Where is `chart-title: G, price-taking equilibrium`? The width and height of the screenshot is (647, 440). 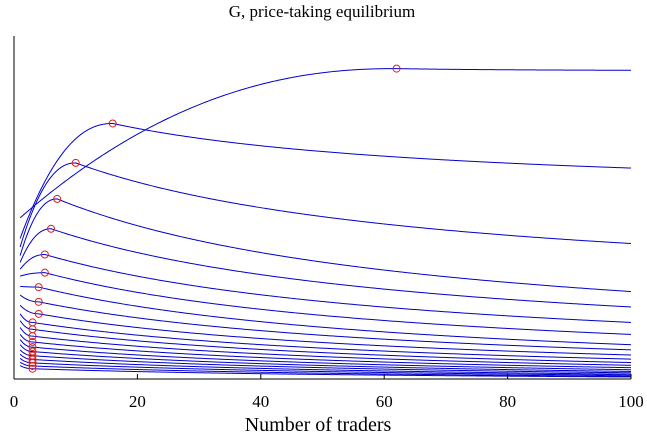
chart-title: G, price-taking equilibrium is located at coordinates (322, 11).